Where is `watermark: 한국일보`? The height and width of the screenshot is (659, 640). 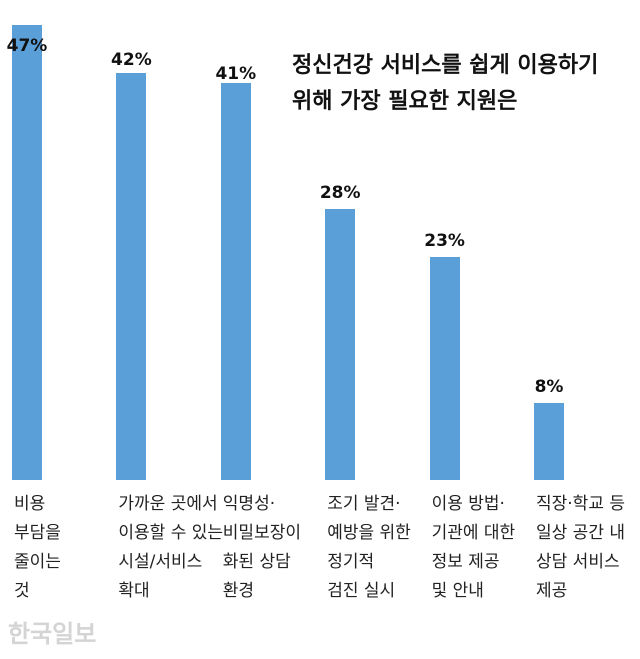 watermark: 한국일보 is located at coordinates (52, 634).